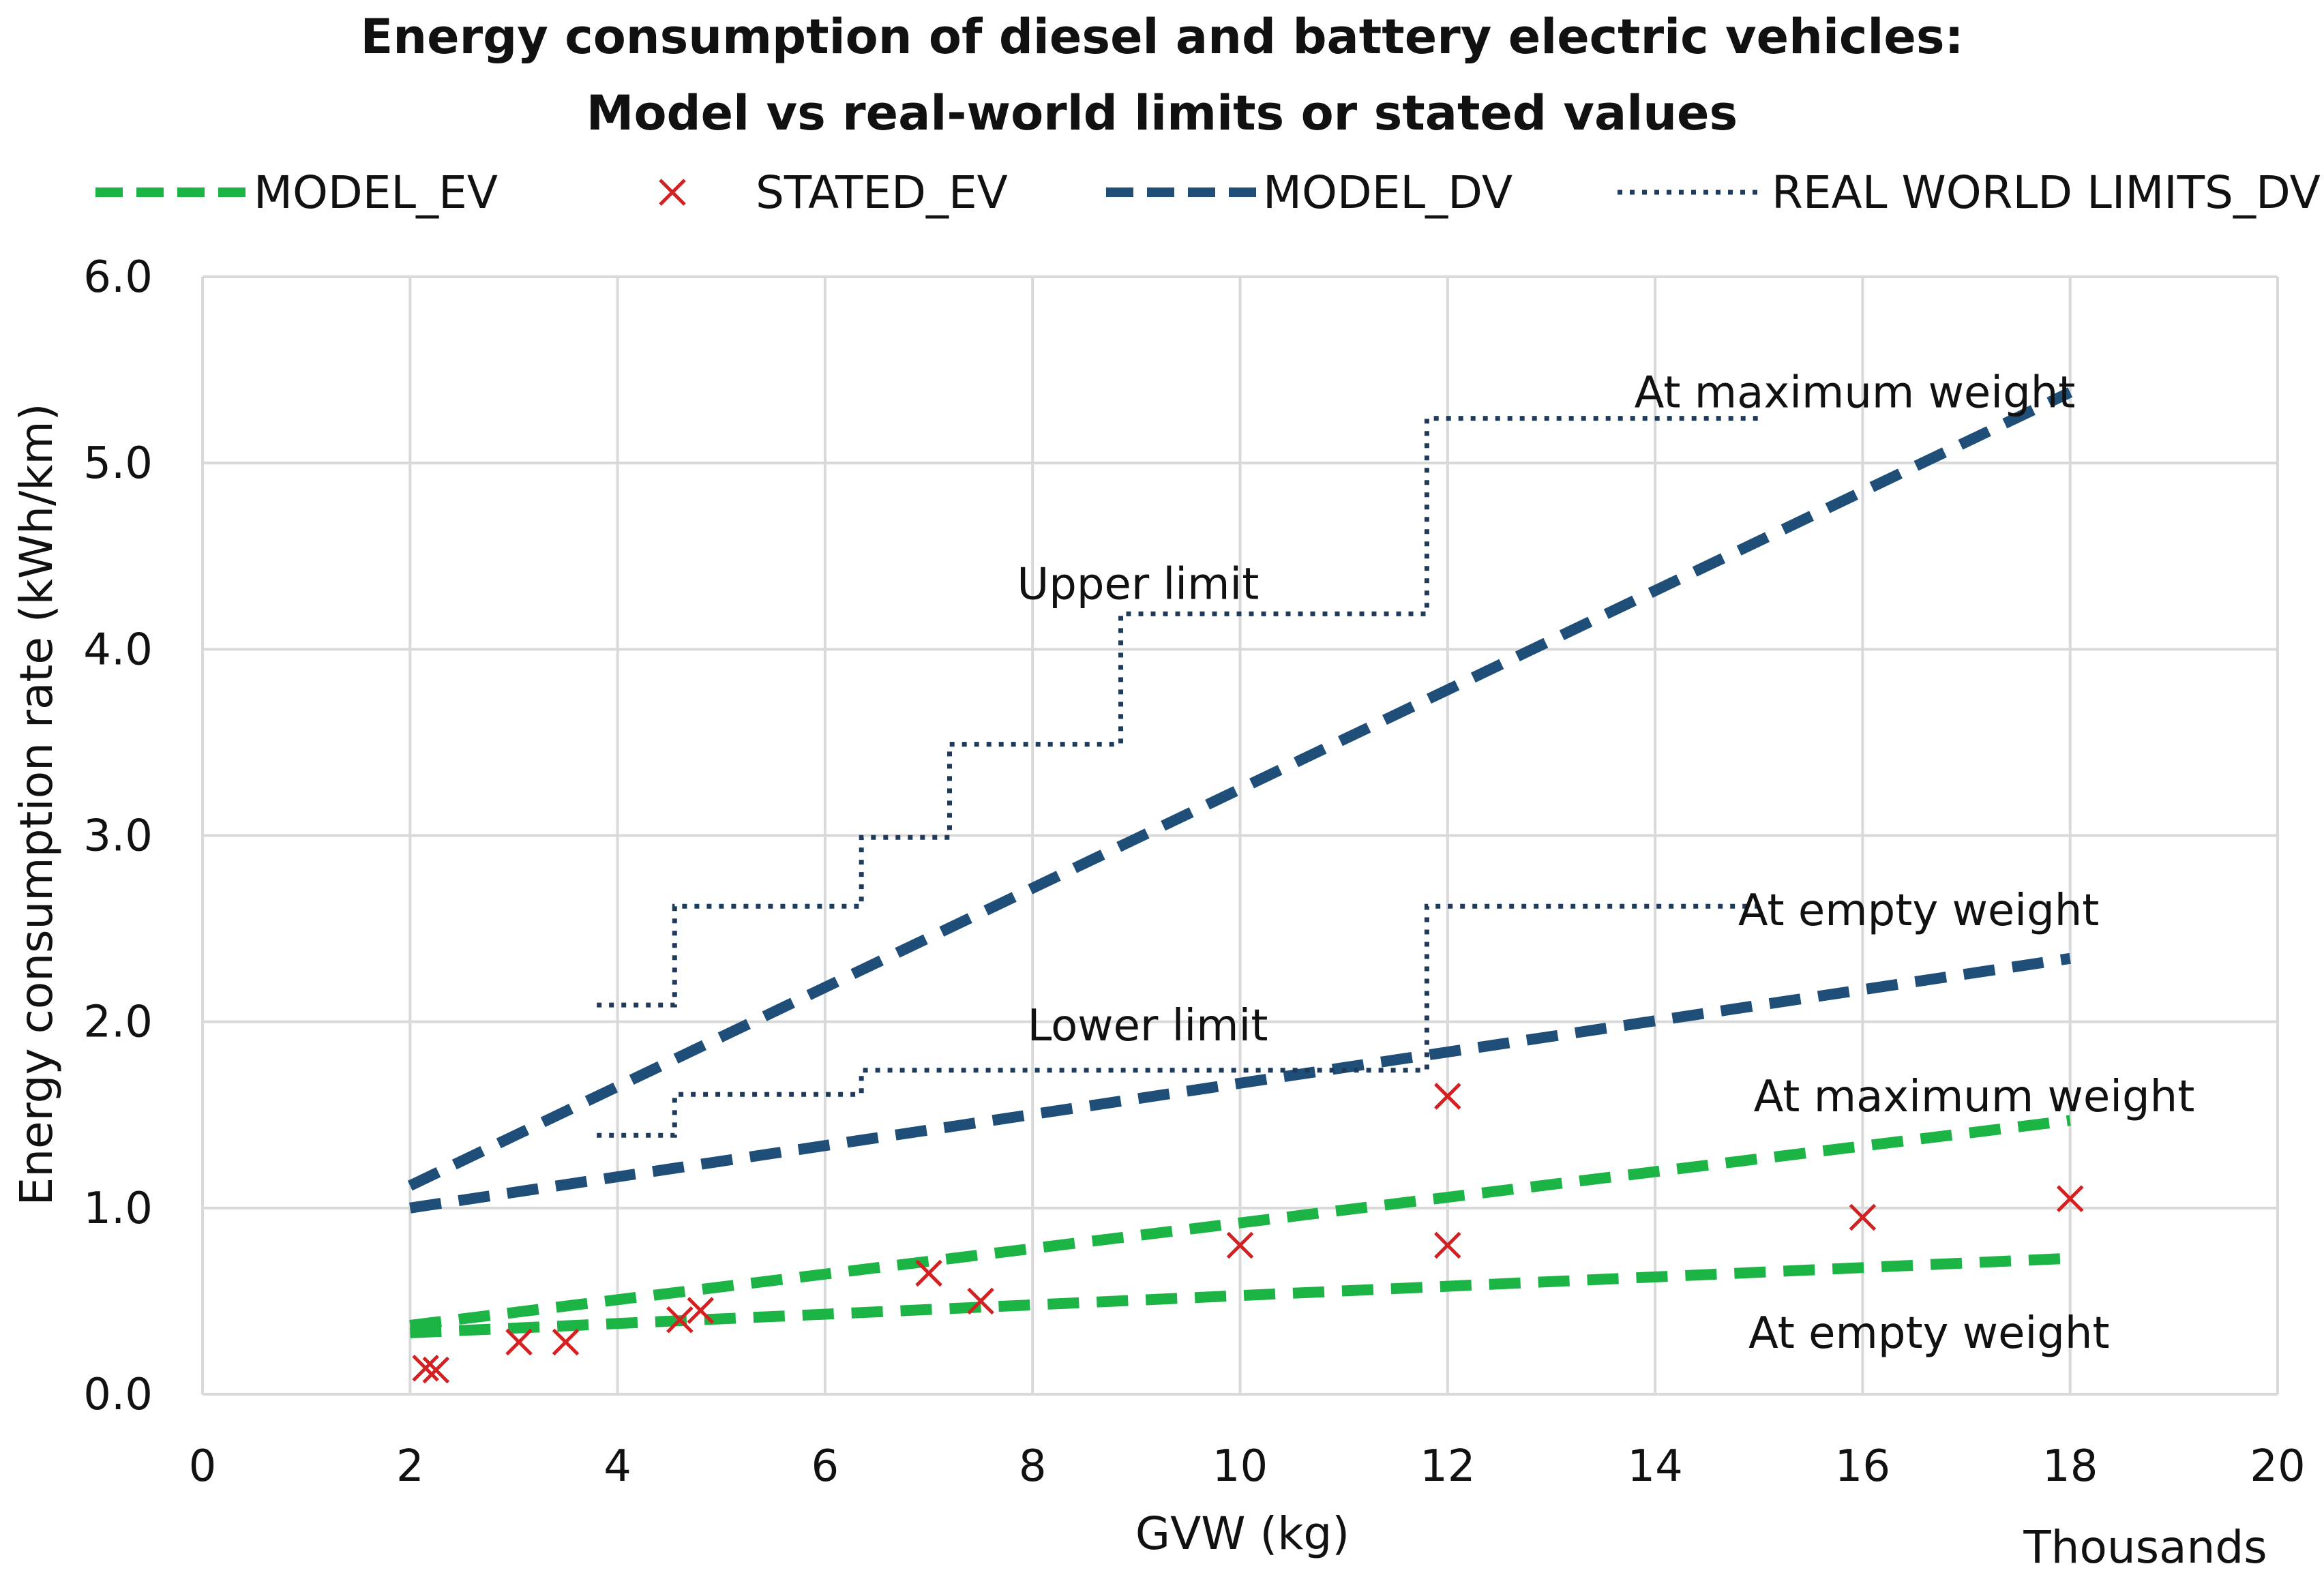  Describe the element at coordinates (118, 1395) in the screenshot. I see `y-tick-label: 0.0` at that location.